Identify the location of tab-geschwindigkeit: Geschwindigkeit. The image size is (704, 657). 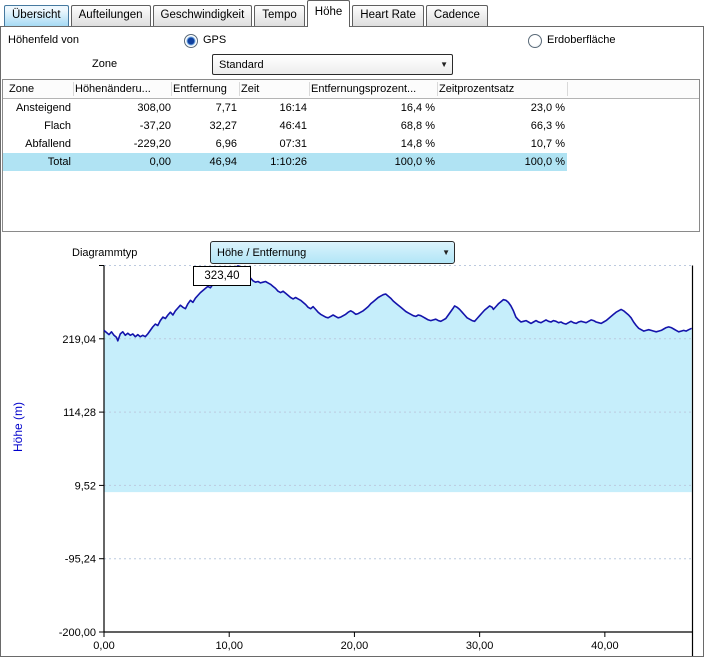
(202, 15).